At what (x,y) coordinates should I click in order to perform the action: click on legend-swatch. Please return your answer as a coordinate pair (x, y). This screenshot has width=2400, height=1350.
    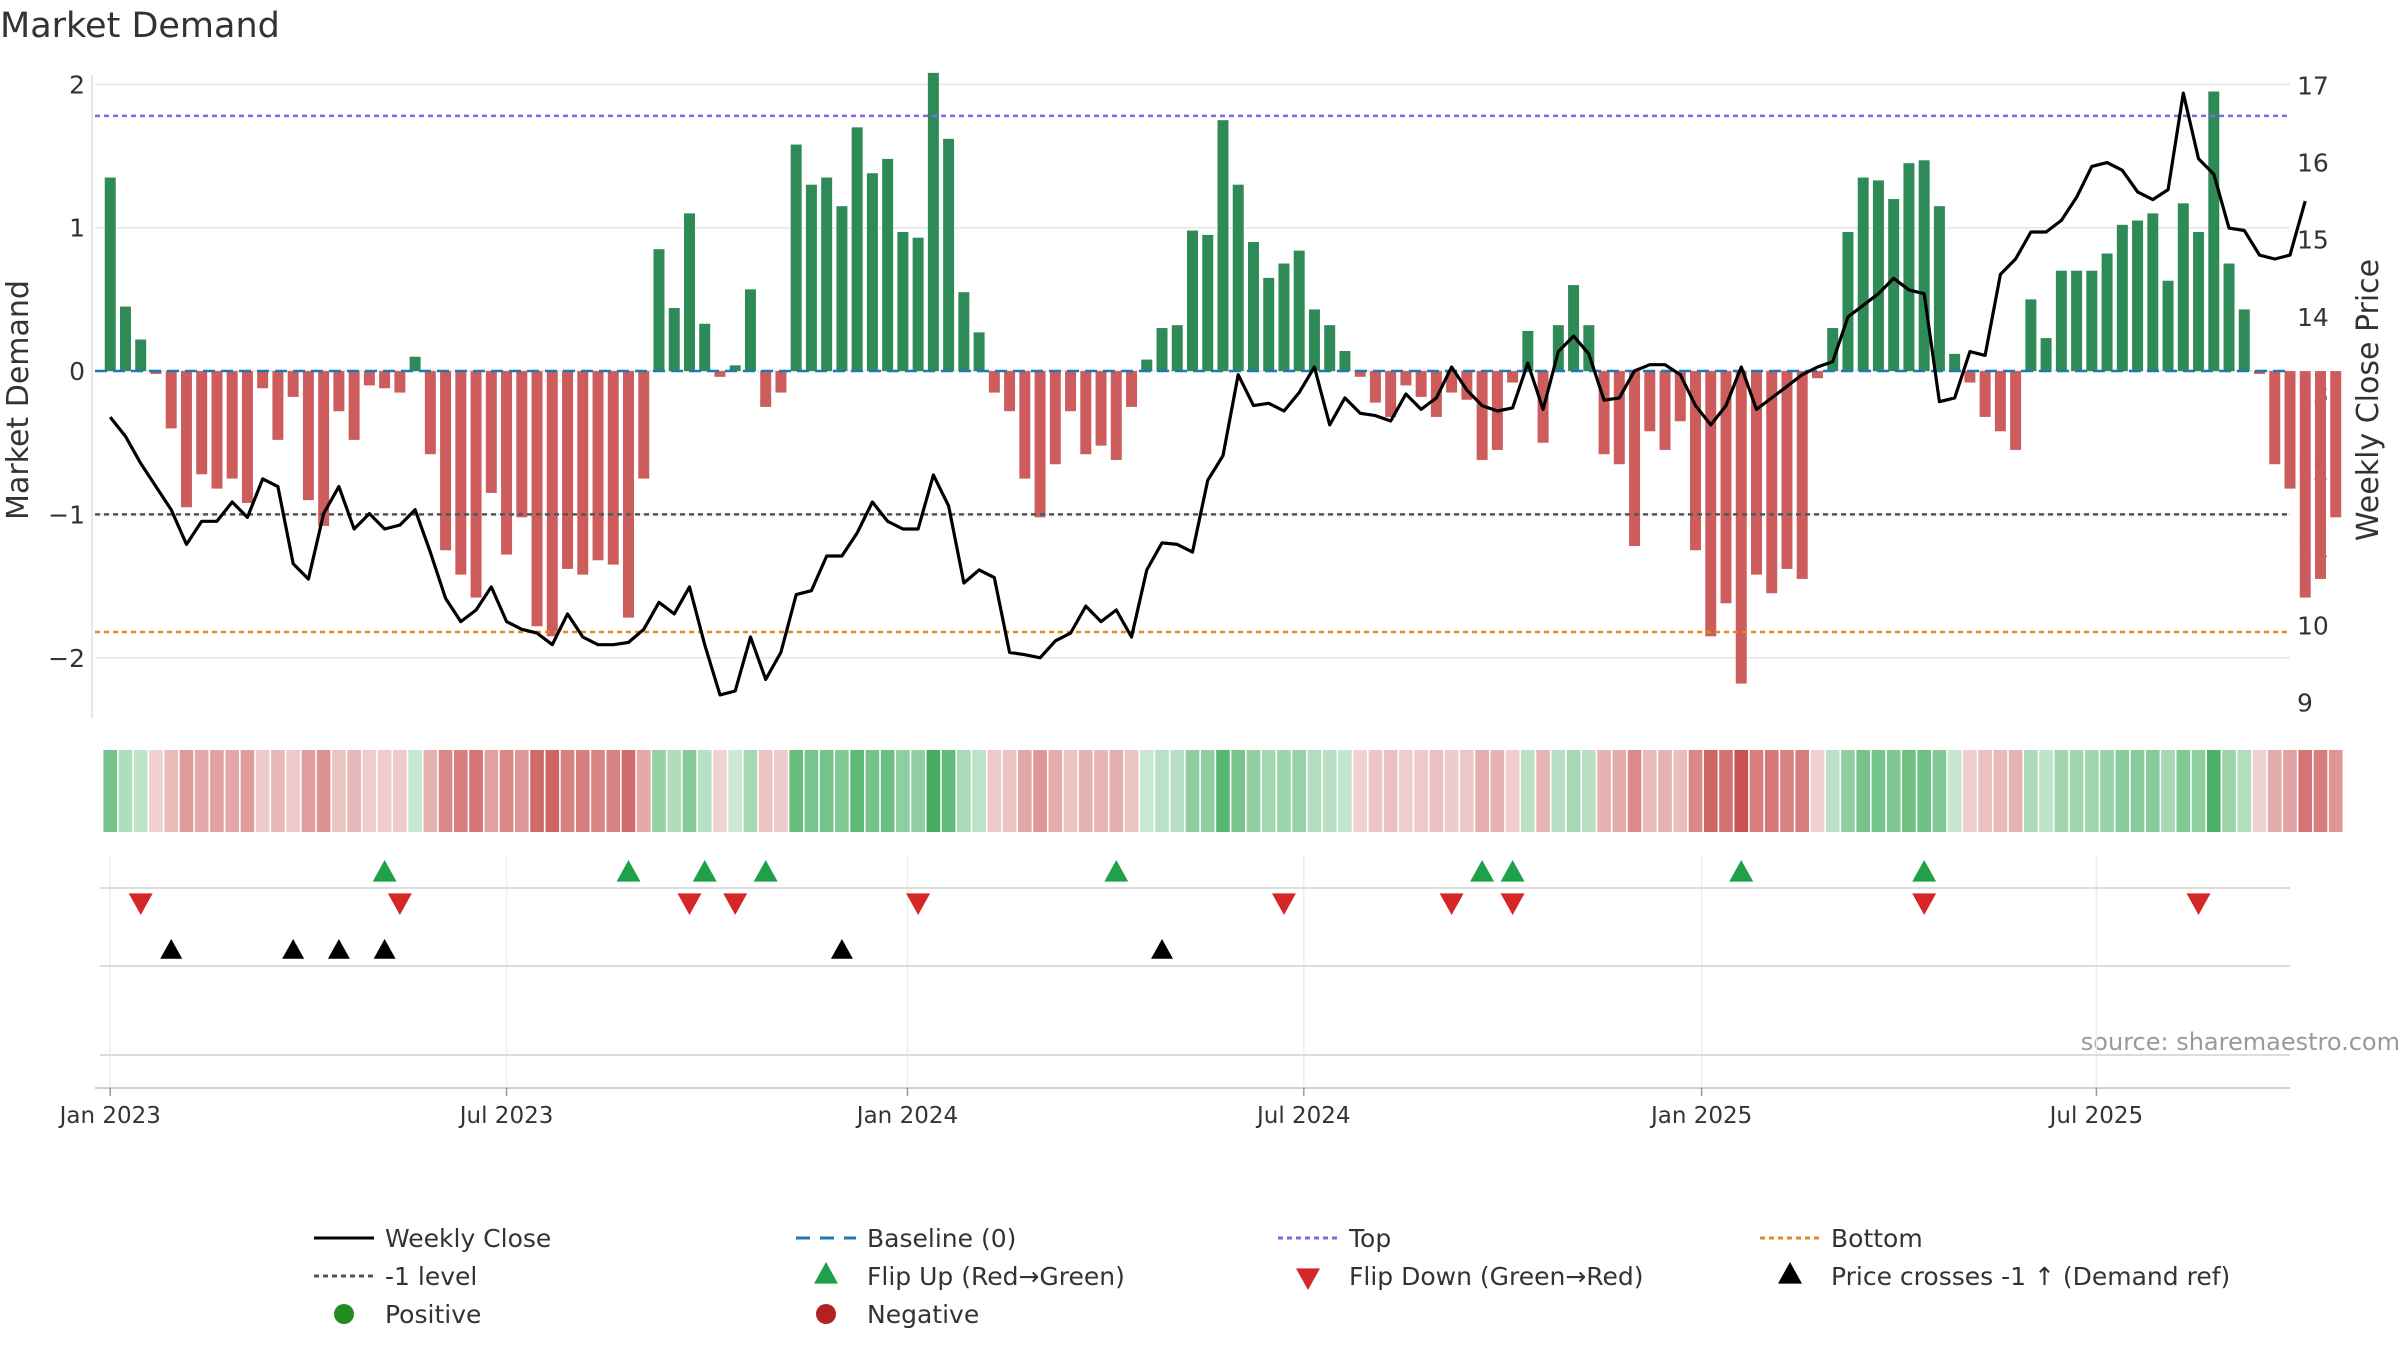
    Looking at the image, I should click on (1790, 1273).